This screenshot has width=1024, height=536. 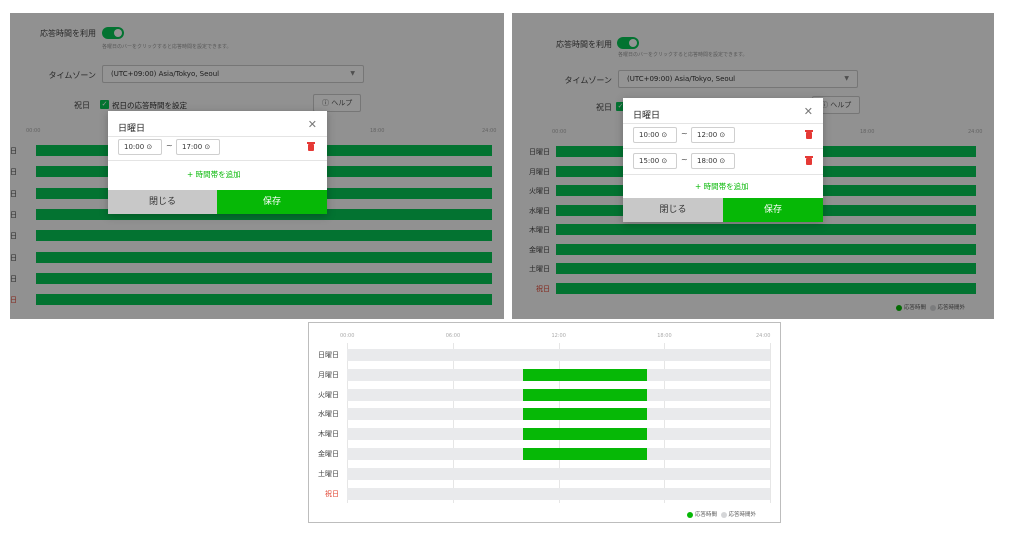 What do you see at coordinates (588, 80) in the screenshot?
I see `timezone-label: タイムゾーン` at bounding box center [588, 80].